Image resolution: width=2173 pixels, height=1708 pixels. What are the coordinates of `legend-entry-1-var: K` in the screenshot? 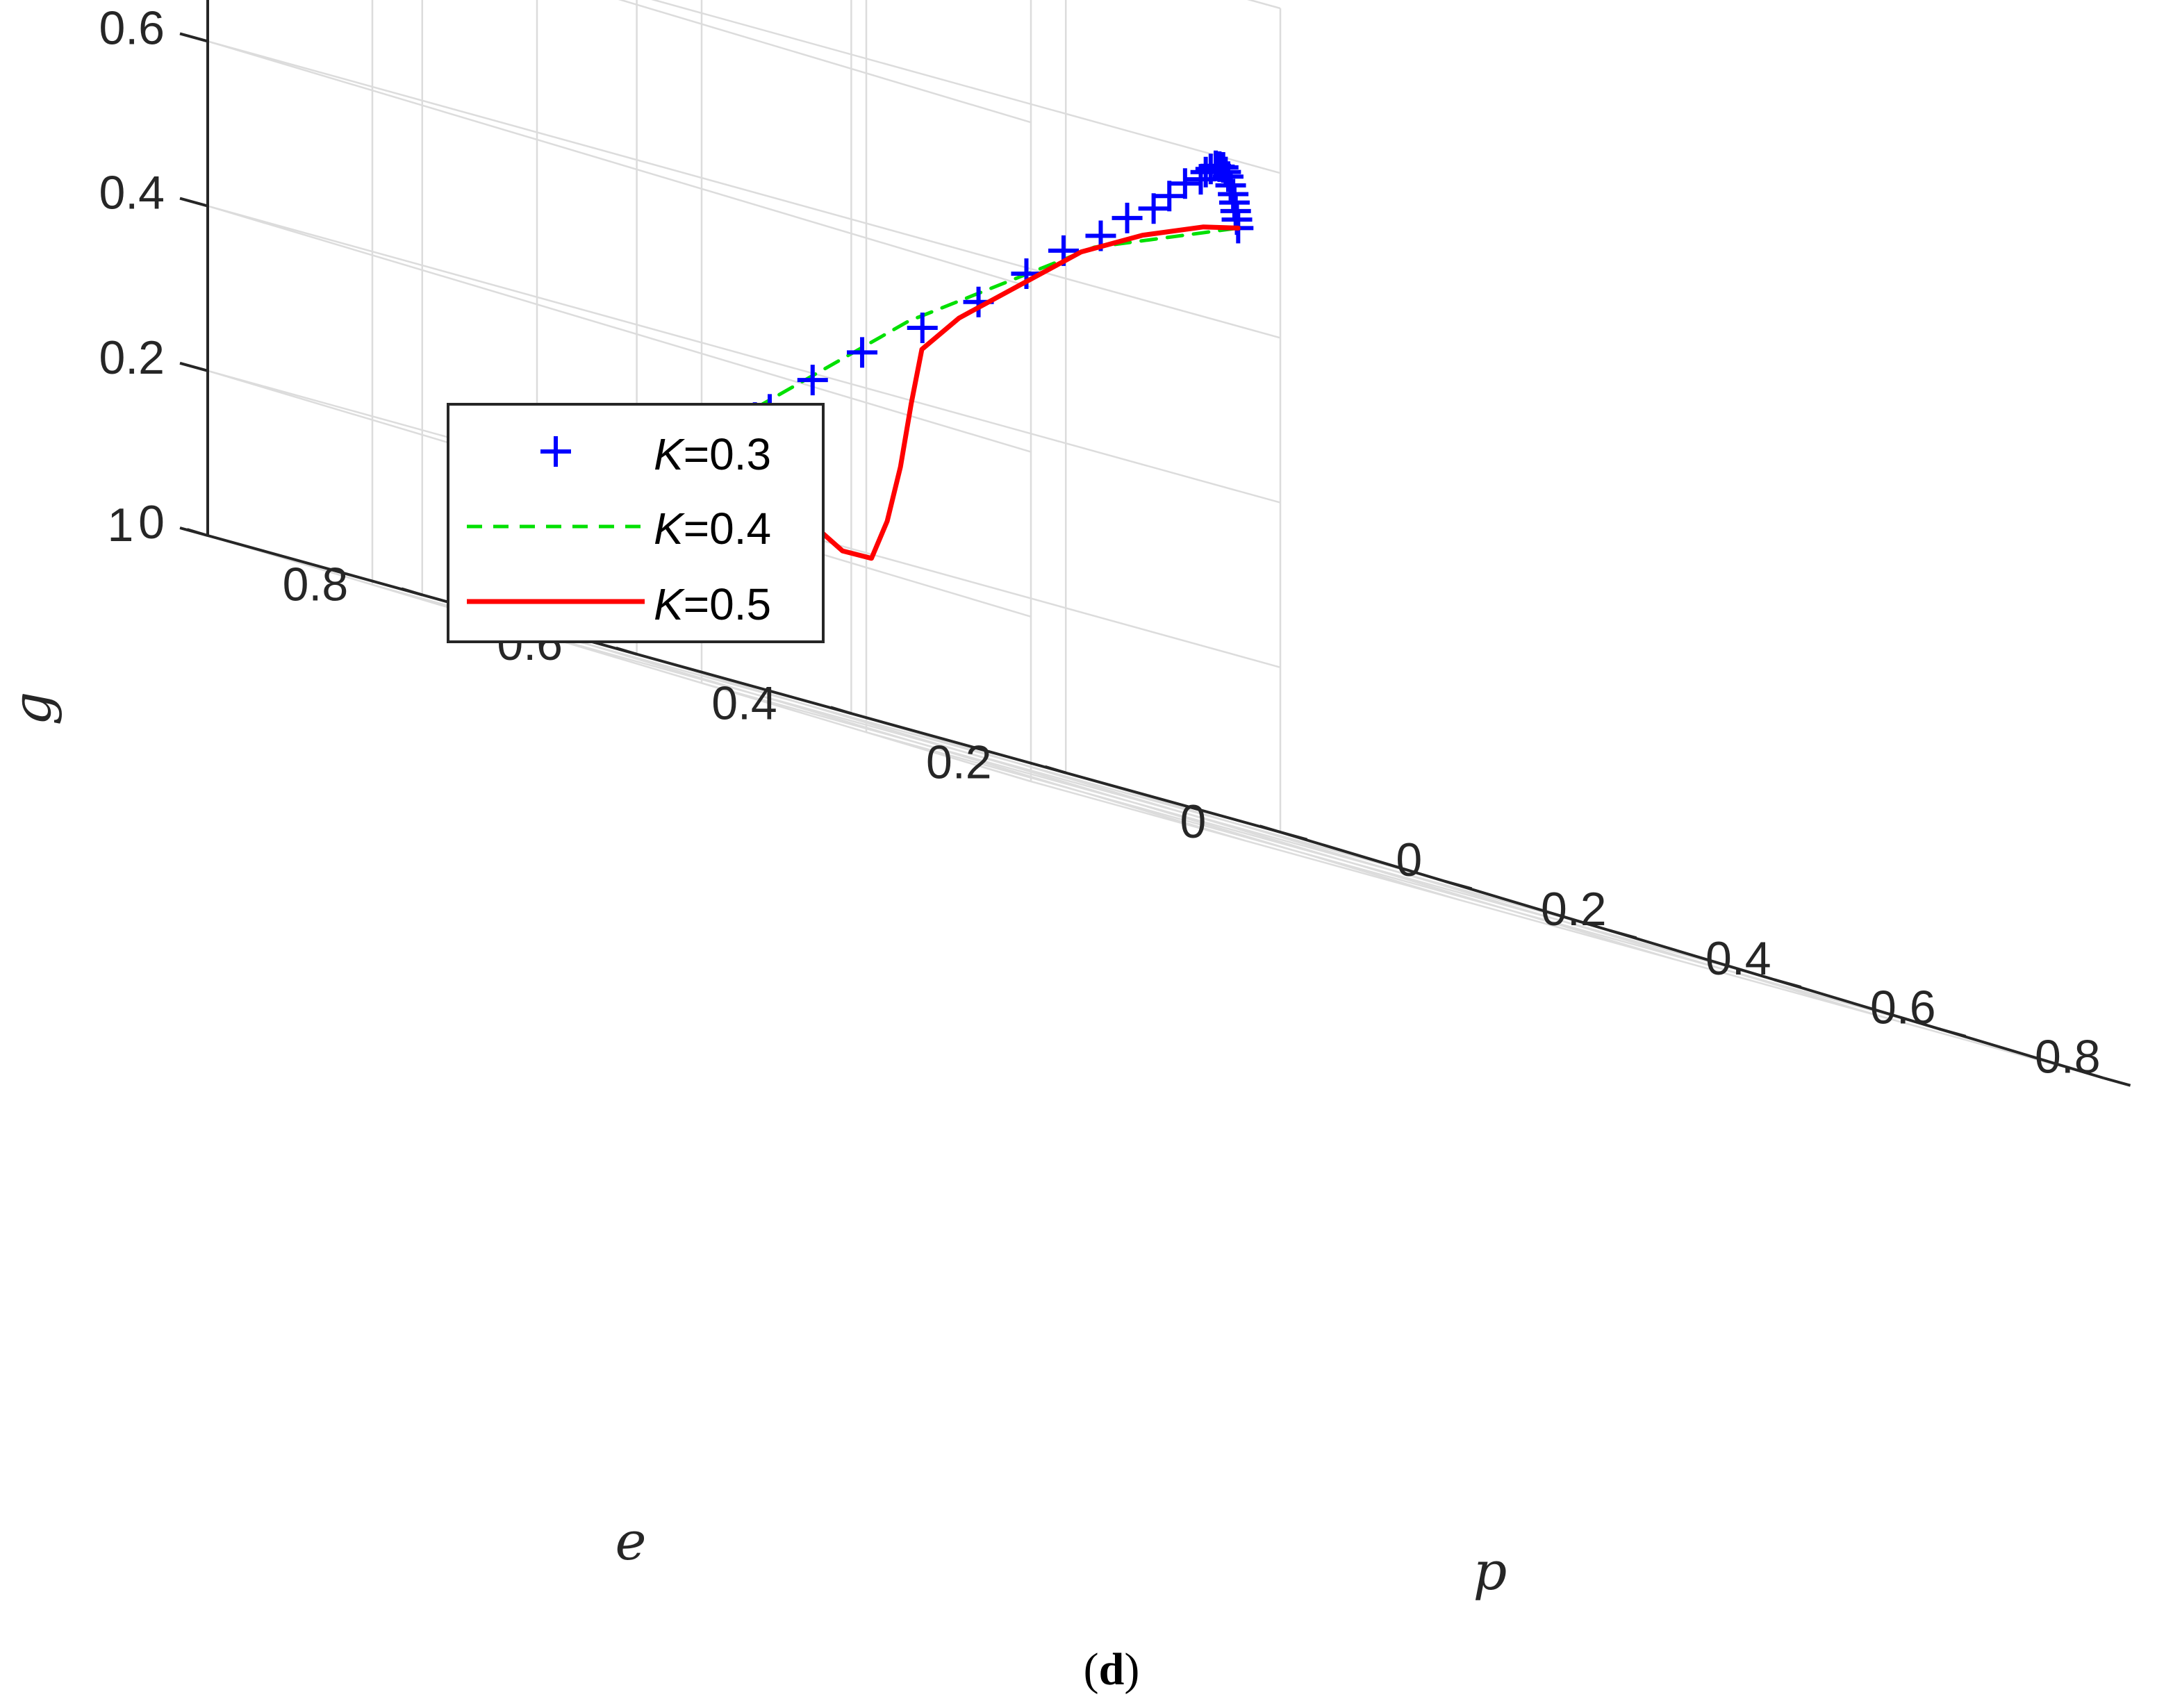 It's located at (670, 529).